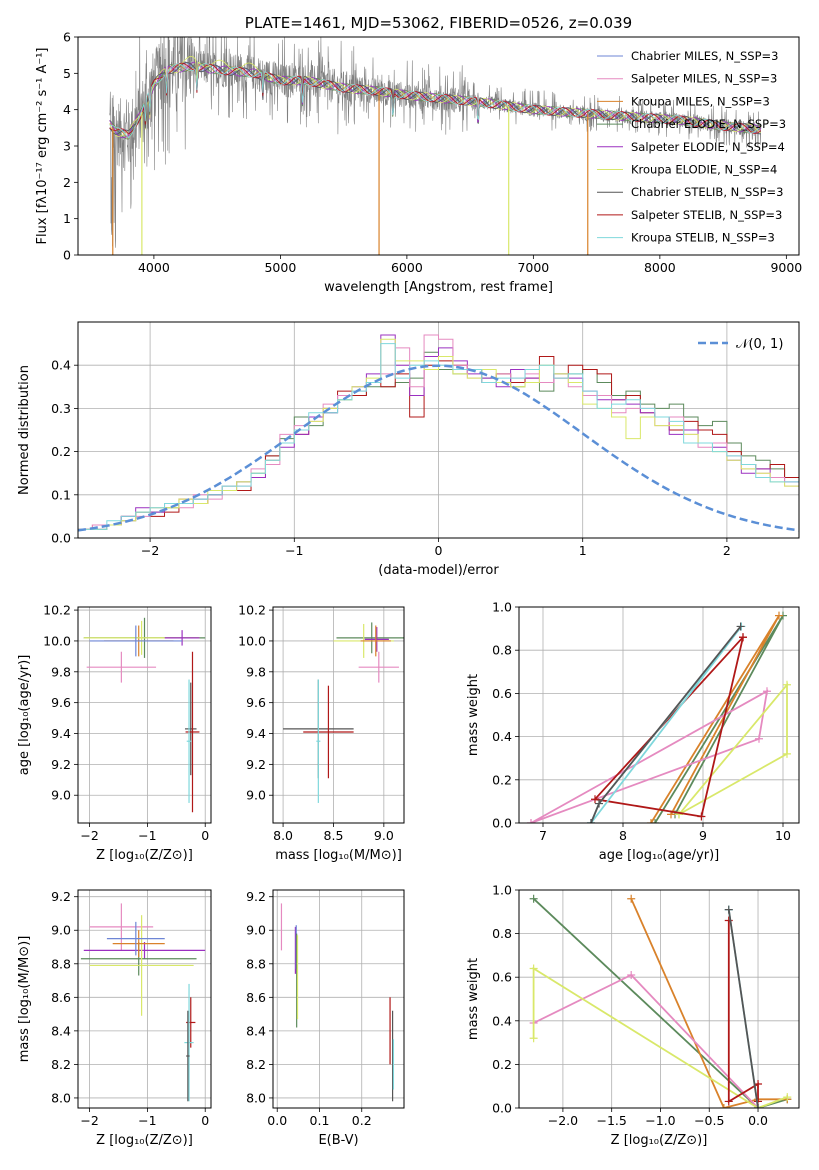 The image size is (819, 1170). I want to click on y-tick-label: 8.2, so click(61, 1064).